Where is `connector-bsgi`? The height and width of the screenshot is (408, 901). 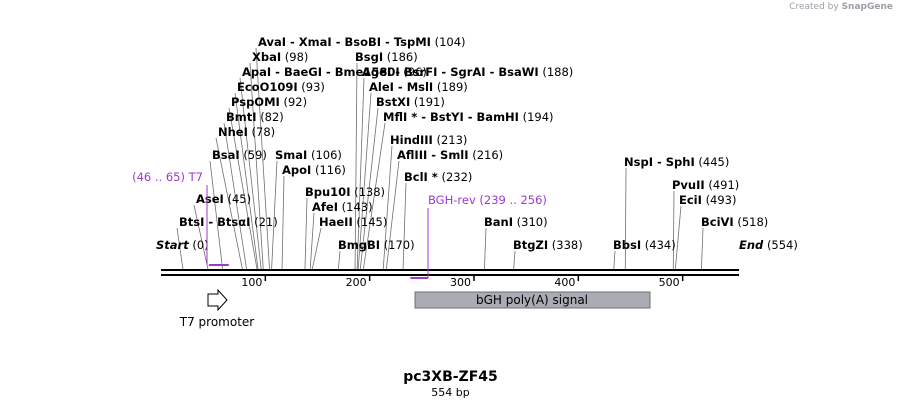
connector-bsgi is located at coordinates (356, 166).